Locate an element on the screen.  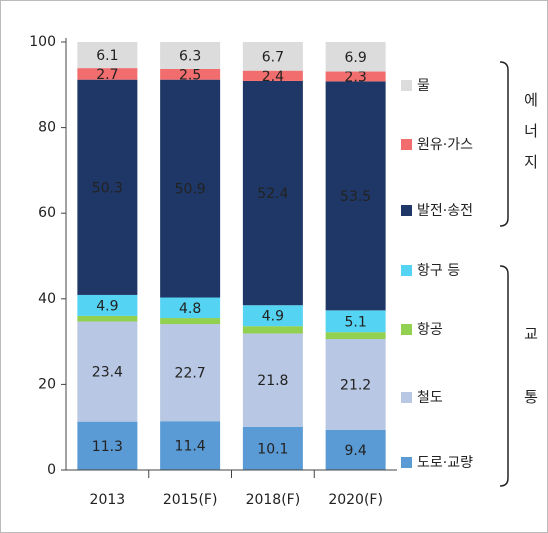
y-tick-label: 20 is located at coordinates (47, 384).